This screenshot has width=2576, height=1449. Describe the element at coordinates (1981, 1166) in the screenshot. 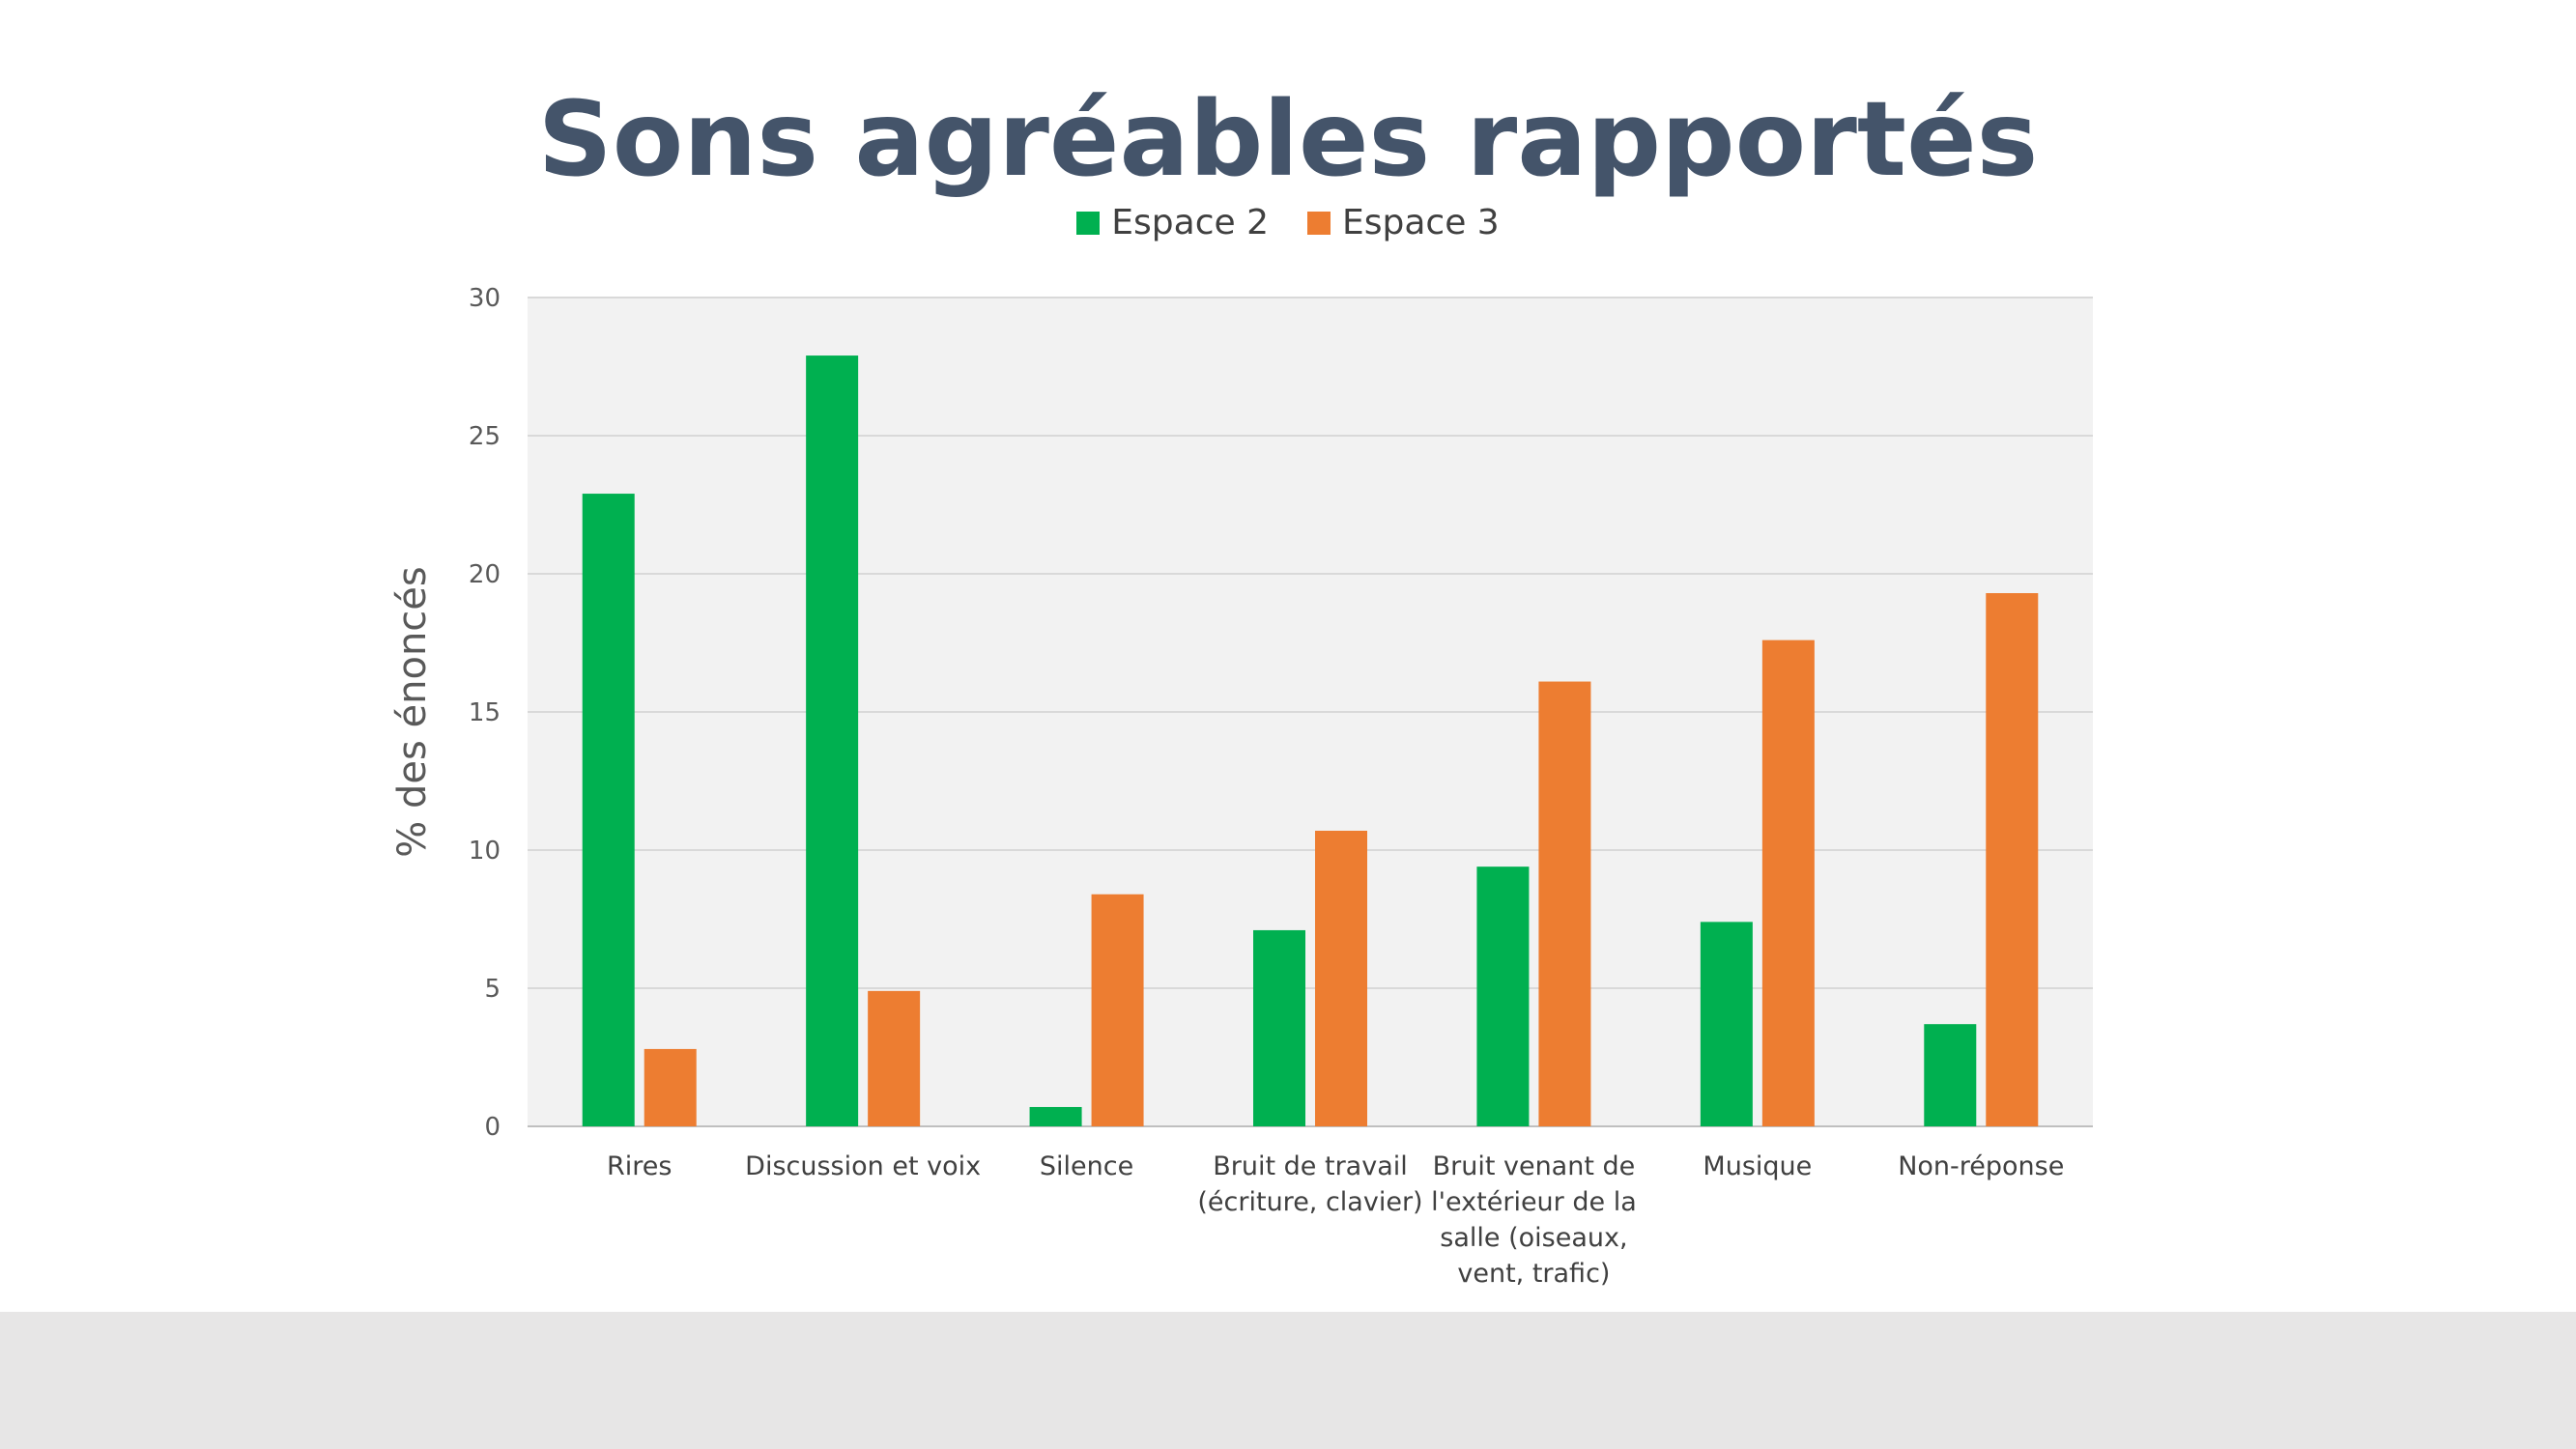

I see `x-category-label: Non-réponse` at that location.